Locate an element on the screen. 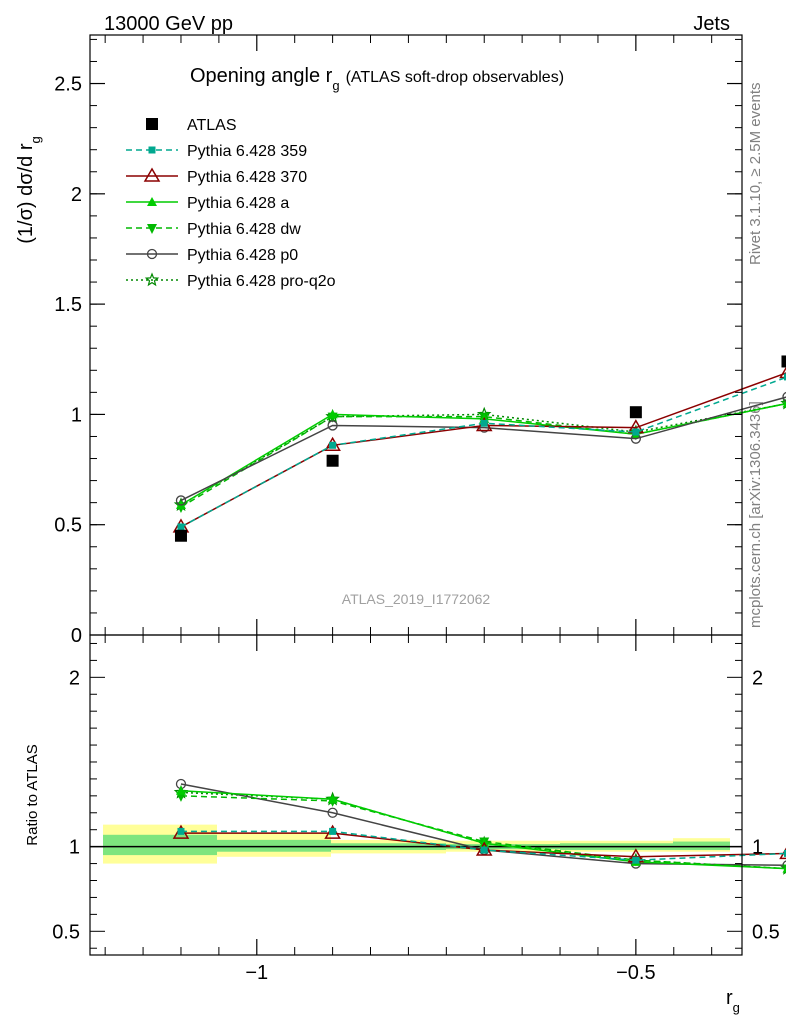 The height and width of the screenshot is (1024, 786). main-y-tick-label: 2 is located at coordinates (76, 195).